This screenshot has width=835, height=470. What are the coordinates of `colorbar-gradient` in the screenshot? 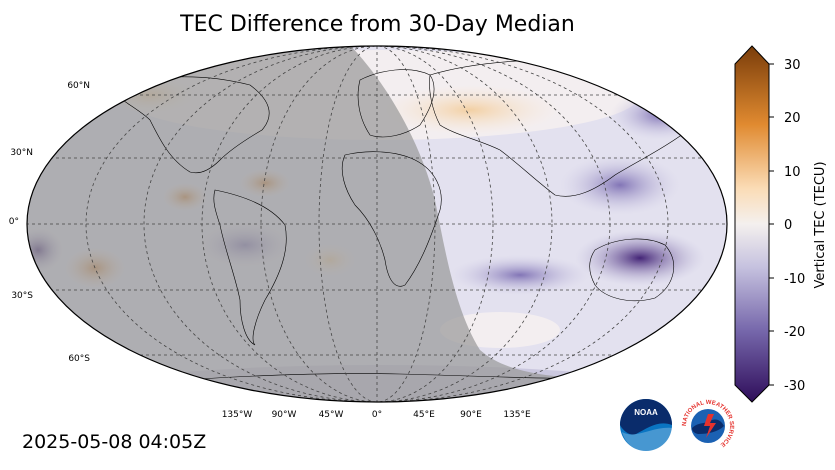 It's located at (752, 224).